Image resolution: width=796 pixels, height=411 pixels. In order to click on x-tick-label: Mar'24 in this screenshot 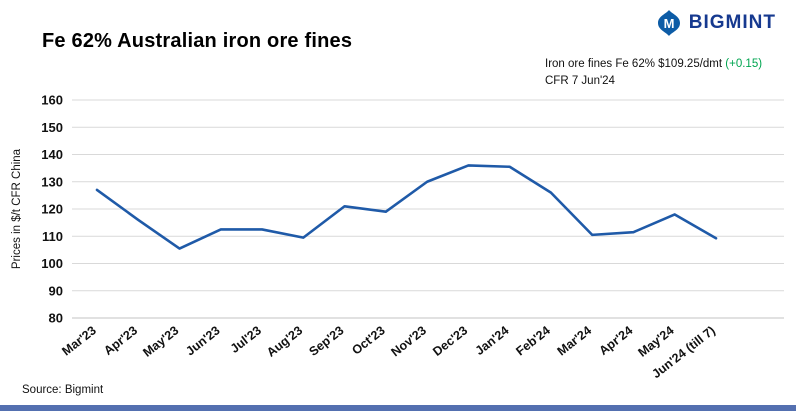, I will do `click(574, 340)`.